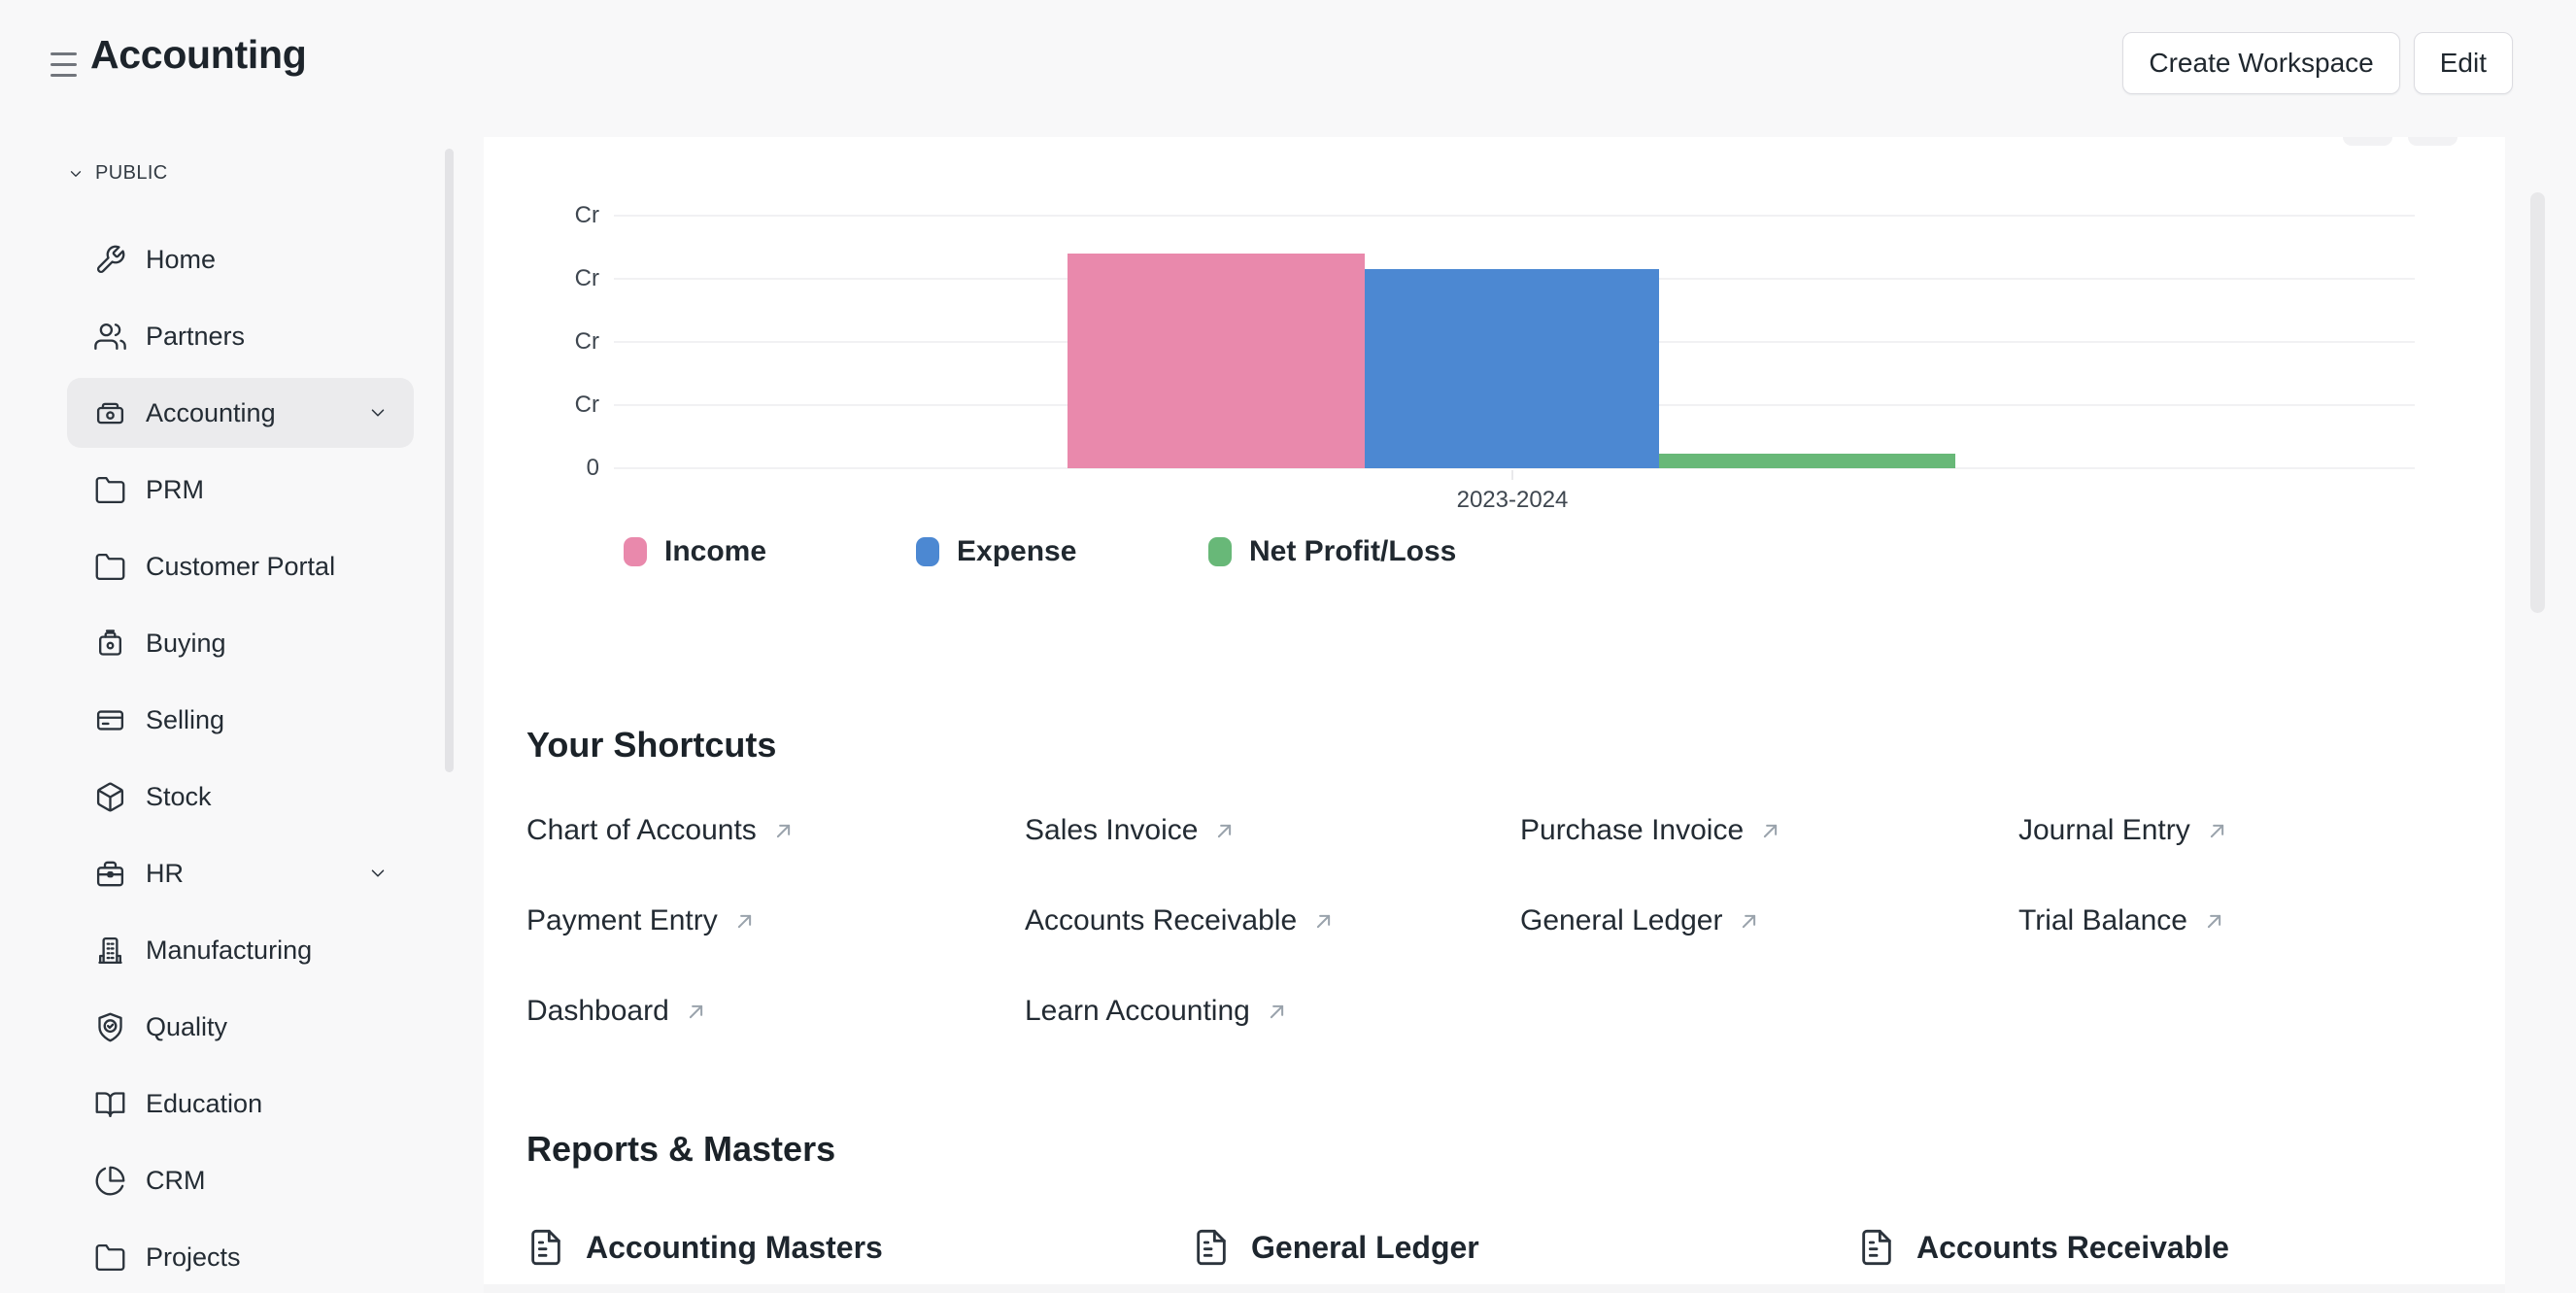 Image resolution: width=2576 pixels, height=1293 pixels. Describe the element at coordinates (117, 173) in the screenshot. I see `sidebar-section-public: PUBLIC` at that location.